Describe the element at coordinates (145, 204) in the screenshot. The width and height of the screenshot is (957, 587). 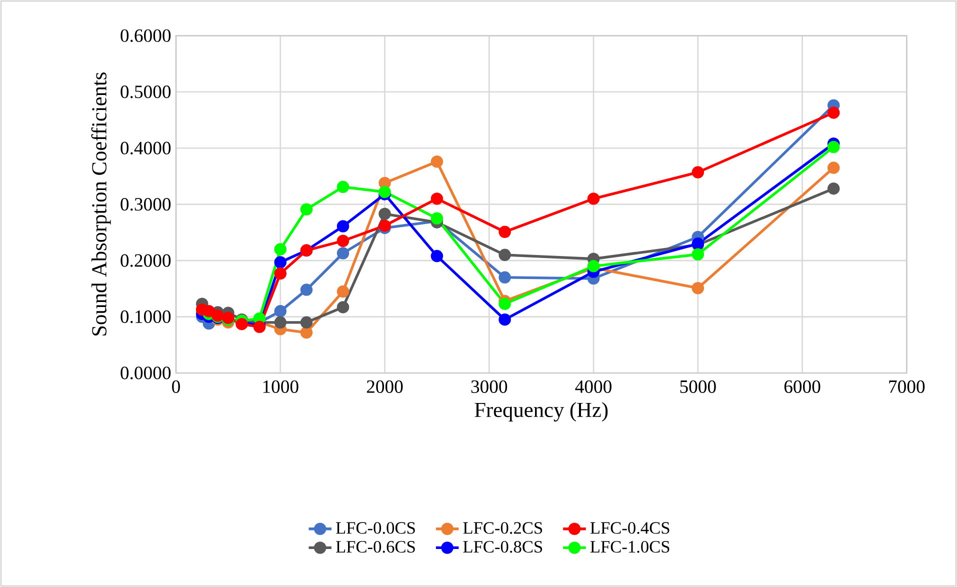
I see `y-tick-label: 0.3000` at that location.